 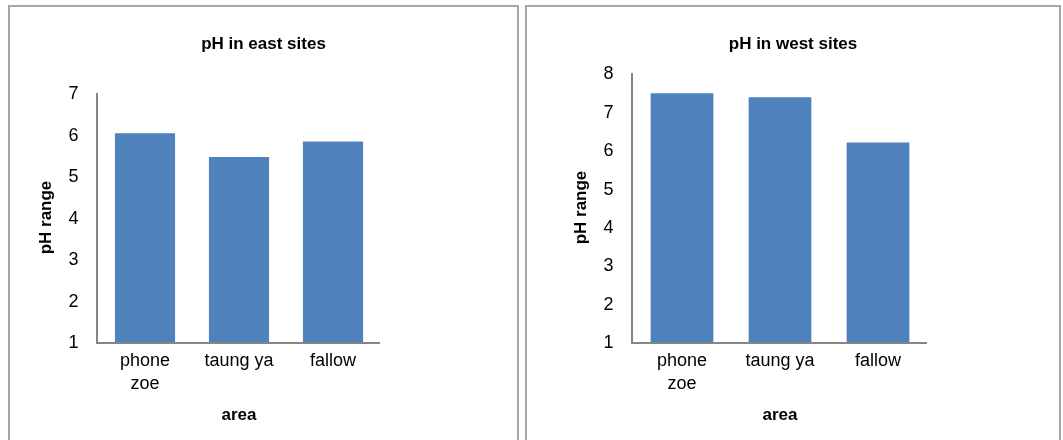 I want to click on chart-title: pH in west sites, so click(x=793, y=44).